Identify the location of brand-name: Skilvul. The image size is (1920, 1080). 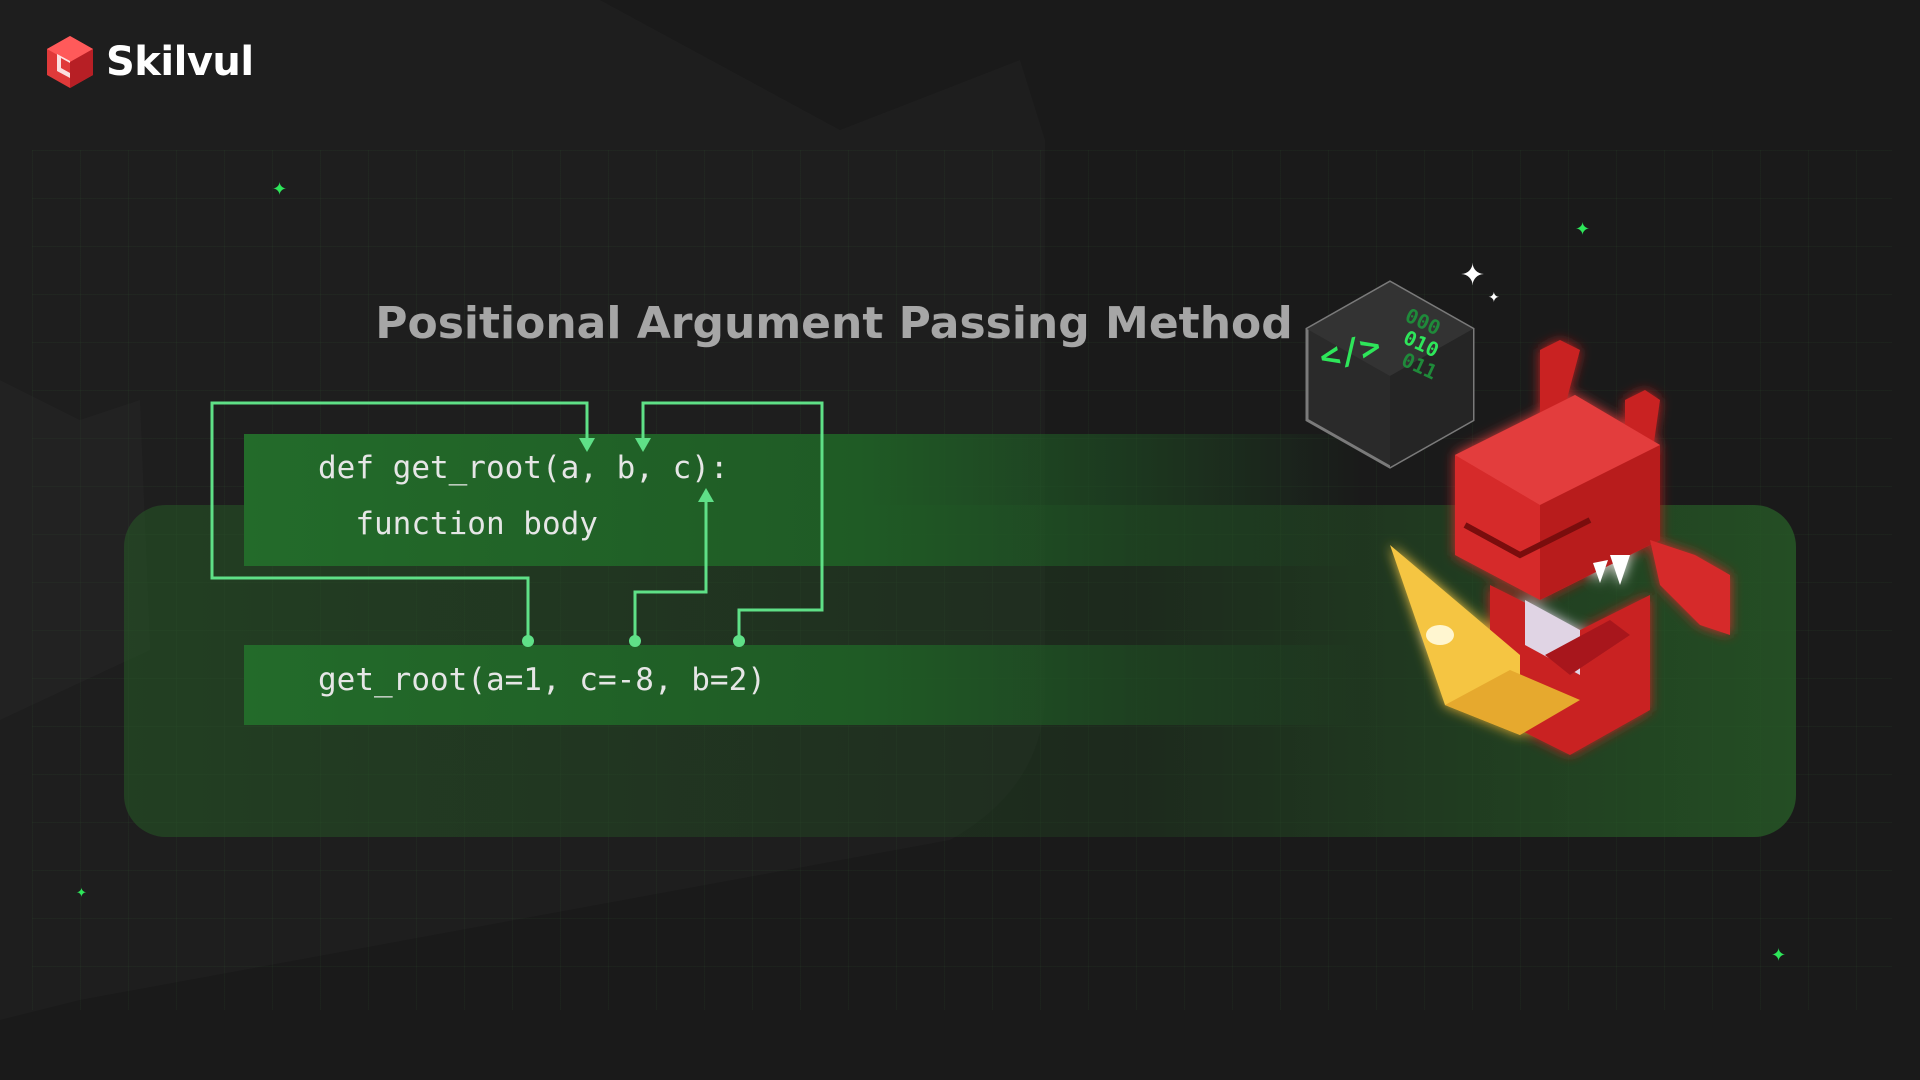
(180, 62).